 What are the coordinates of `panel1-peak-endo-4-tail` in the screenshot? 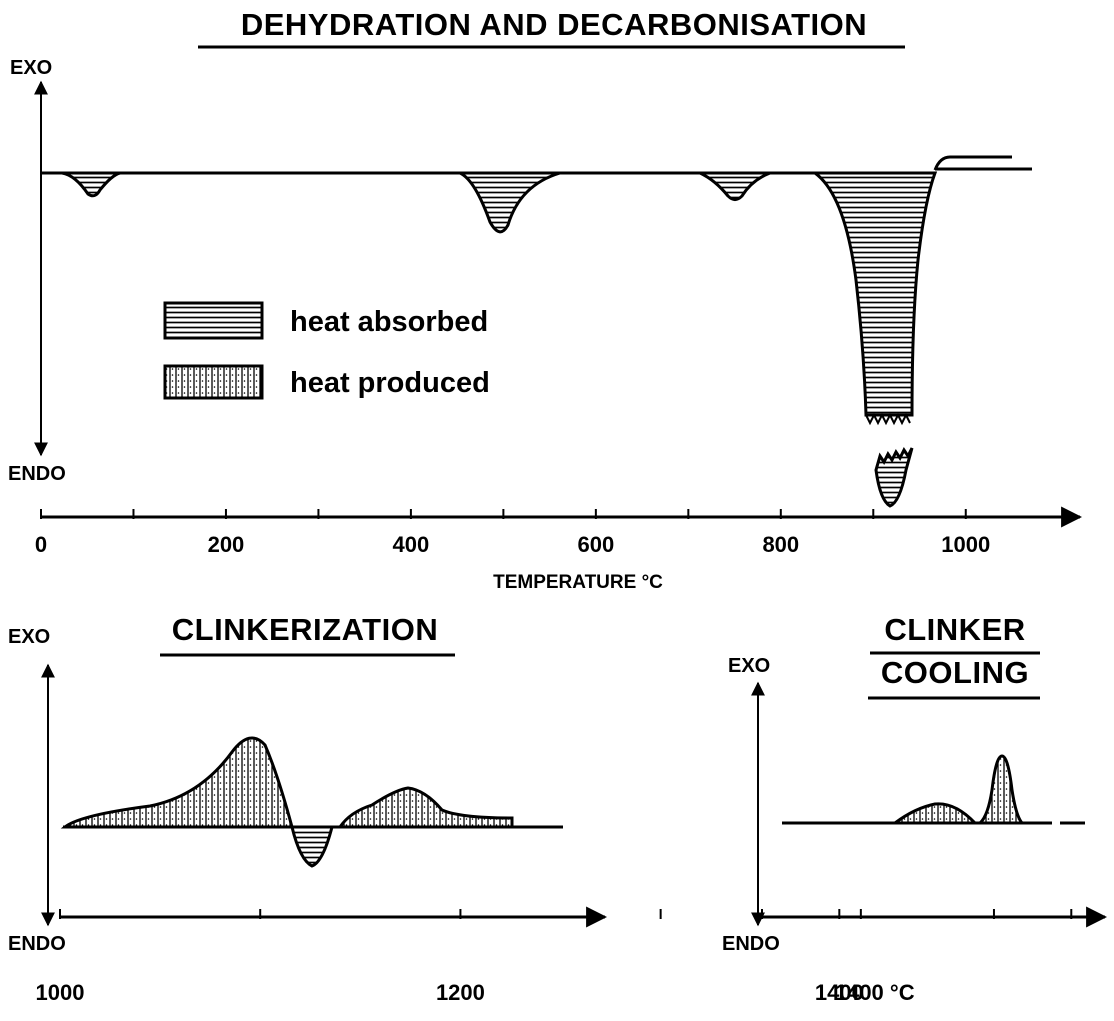 It's located at (894, 477).